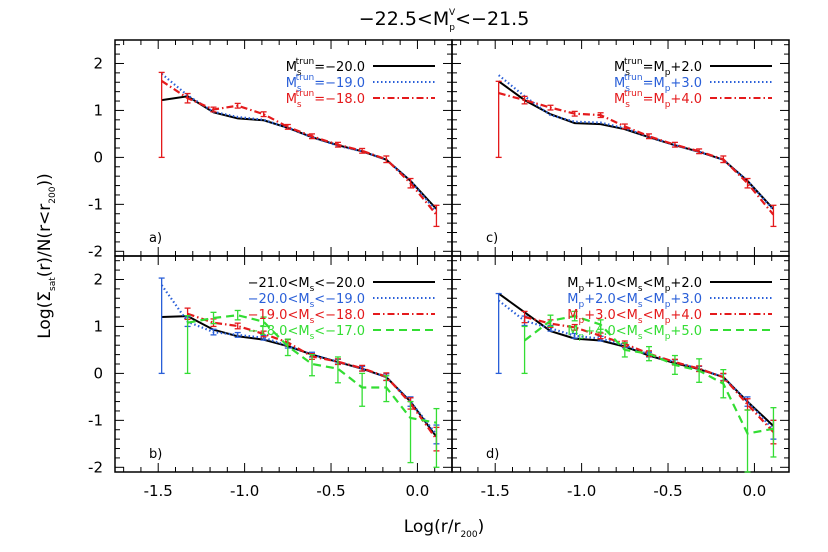  Describe the element at coordinates (481, 527) in the screenshot. I see `xlabel-post: )` at that location.